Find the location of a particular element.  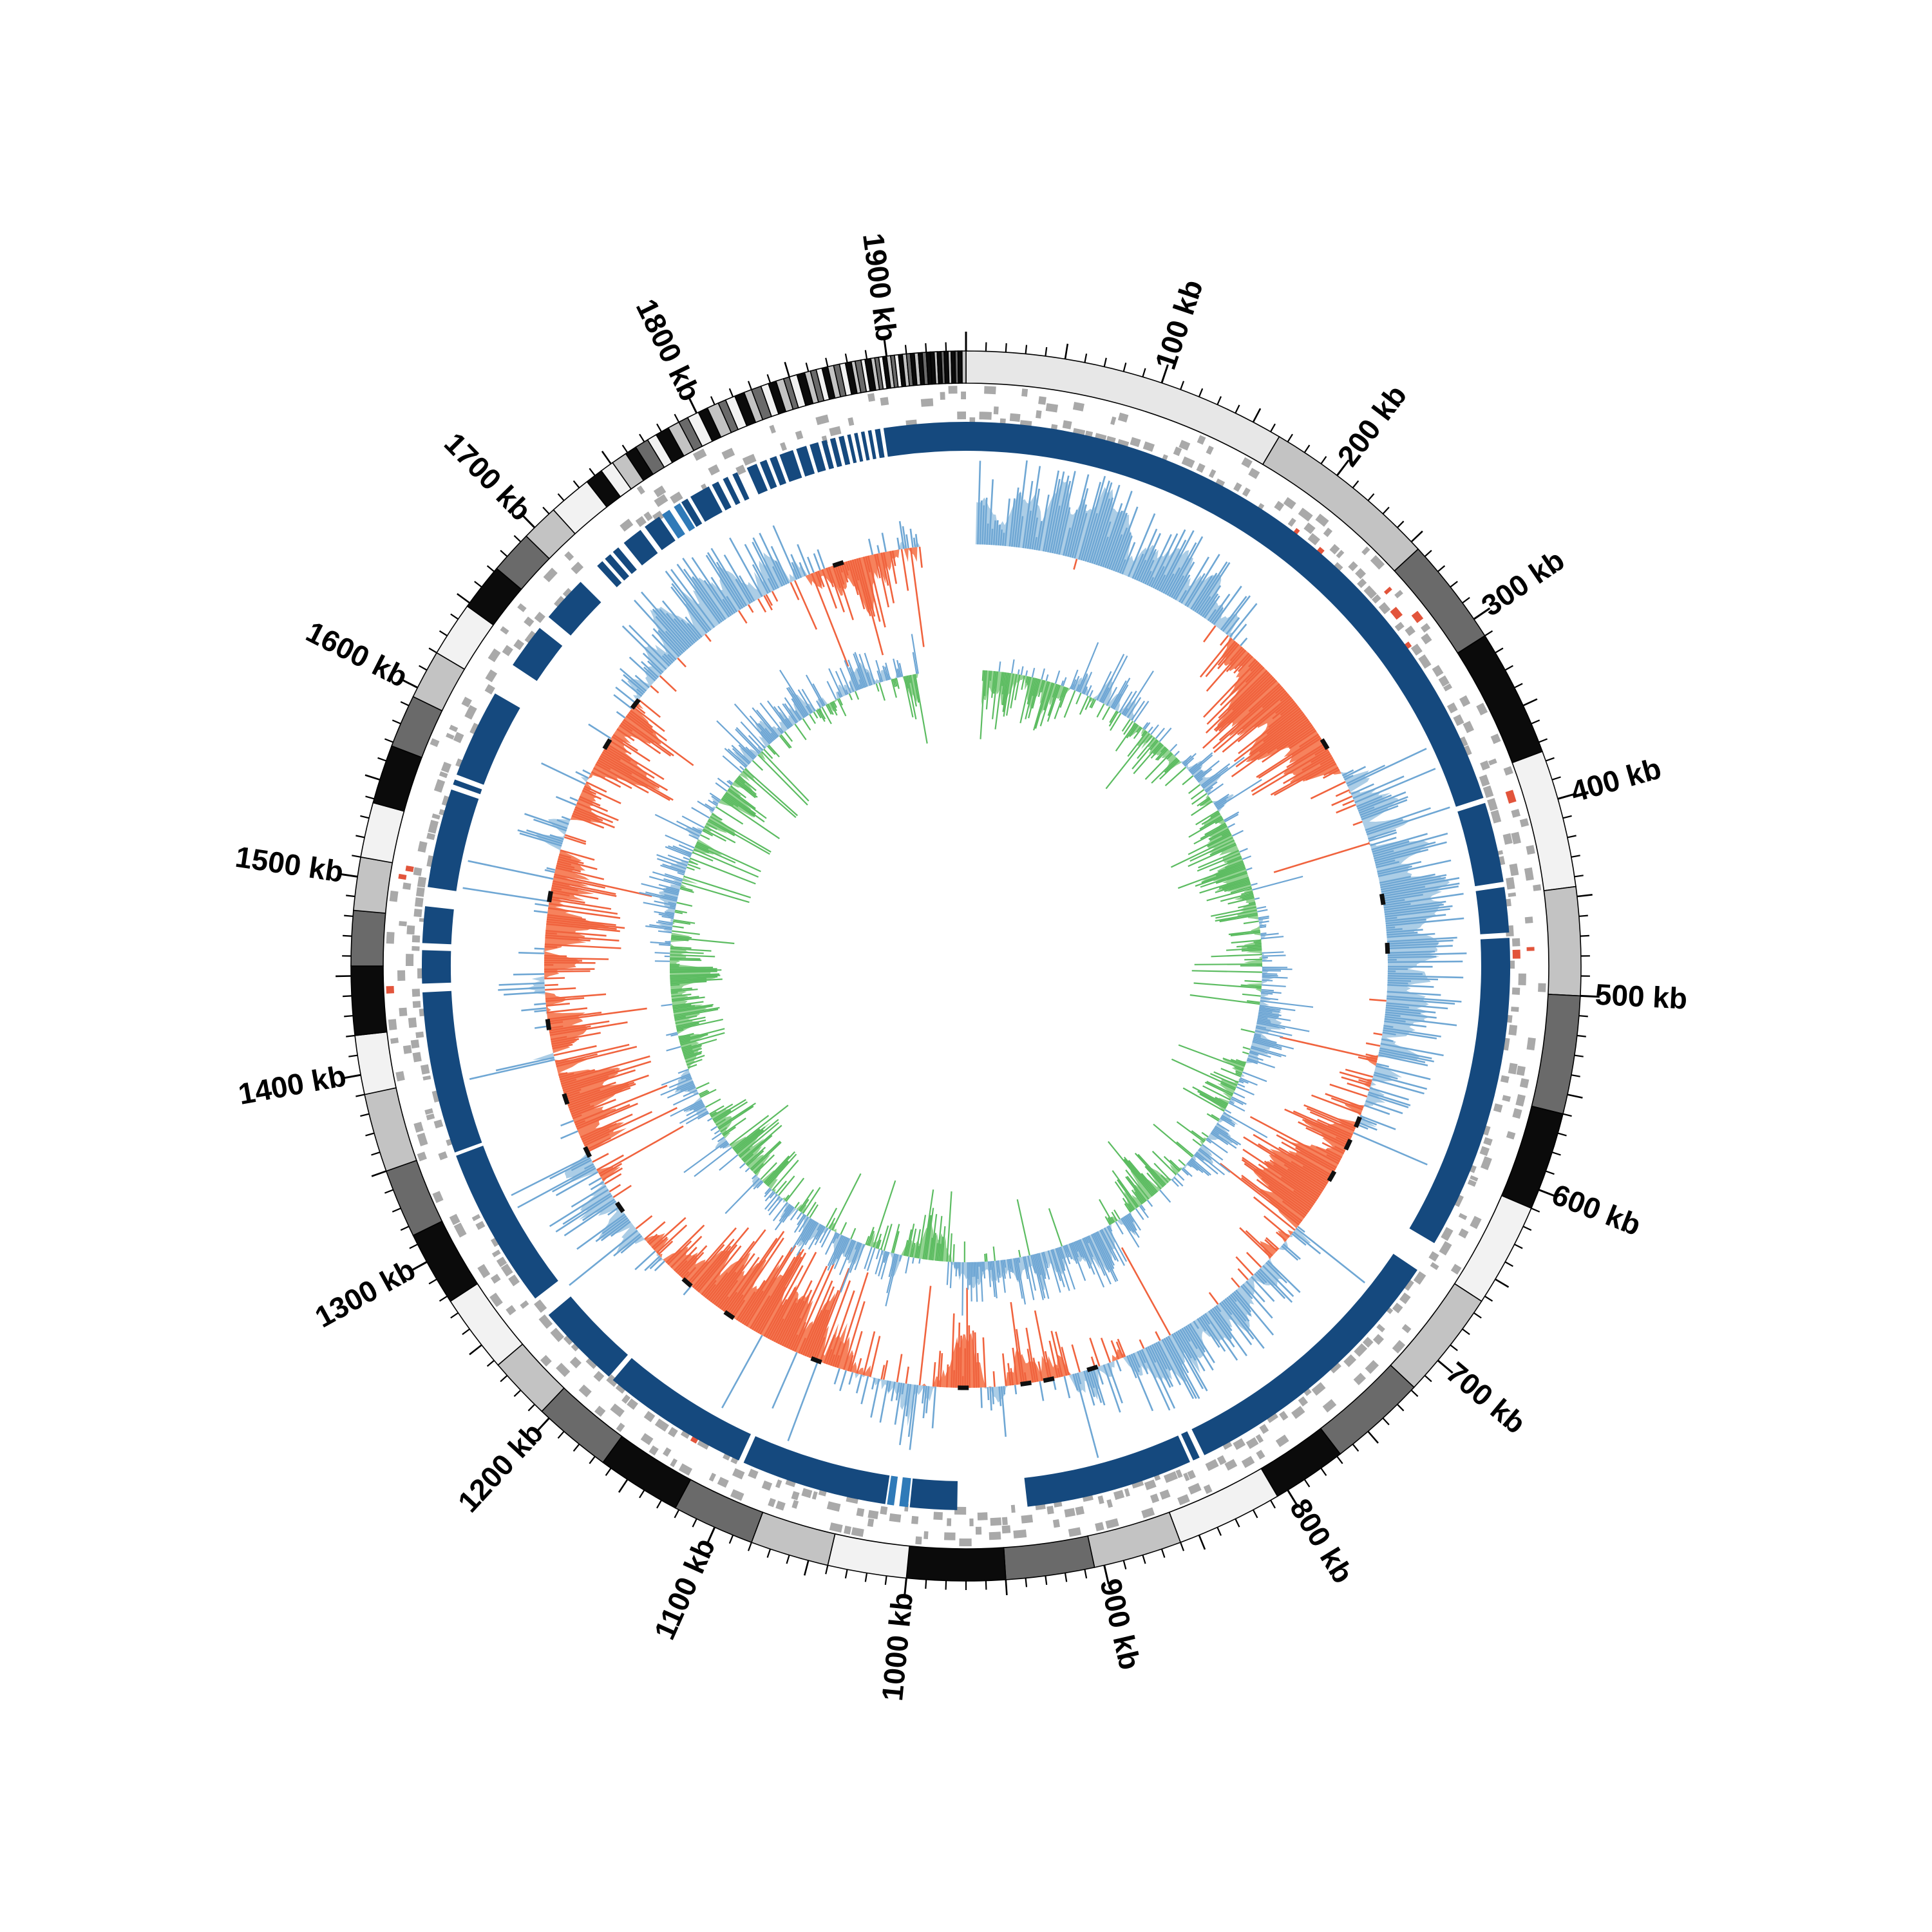

tick-label: 1700 kb is located at coordinates (488, 477).